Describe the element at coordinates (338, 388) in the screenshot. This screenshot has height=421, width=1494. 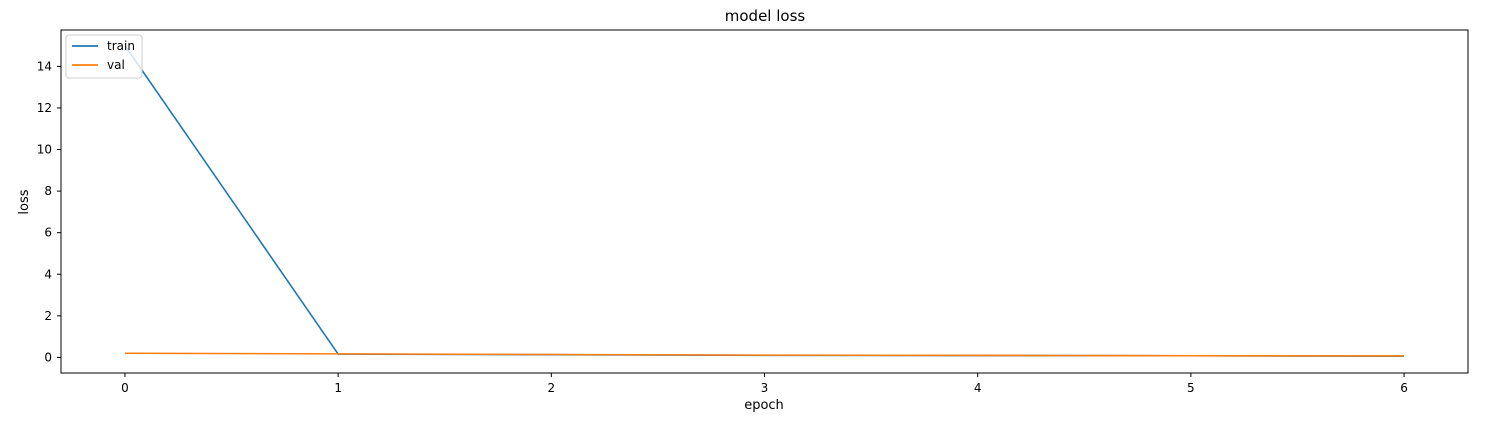
I see `x-tick-label: 1` at that location.